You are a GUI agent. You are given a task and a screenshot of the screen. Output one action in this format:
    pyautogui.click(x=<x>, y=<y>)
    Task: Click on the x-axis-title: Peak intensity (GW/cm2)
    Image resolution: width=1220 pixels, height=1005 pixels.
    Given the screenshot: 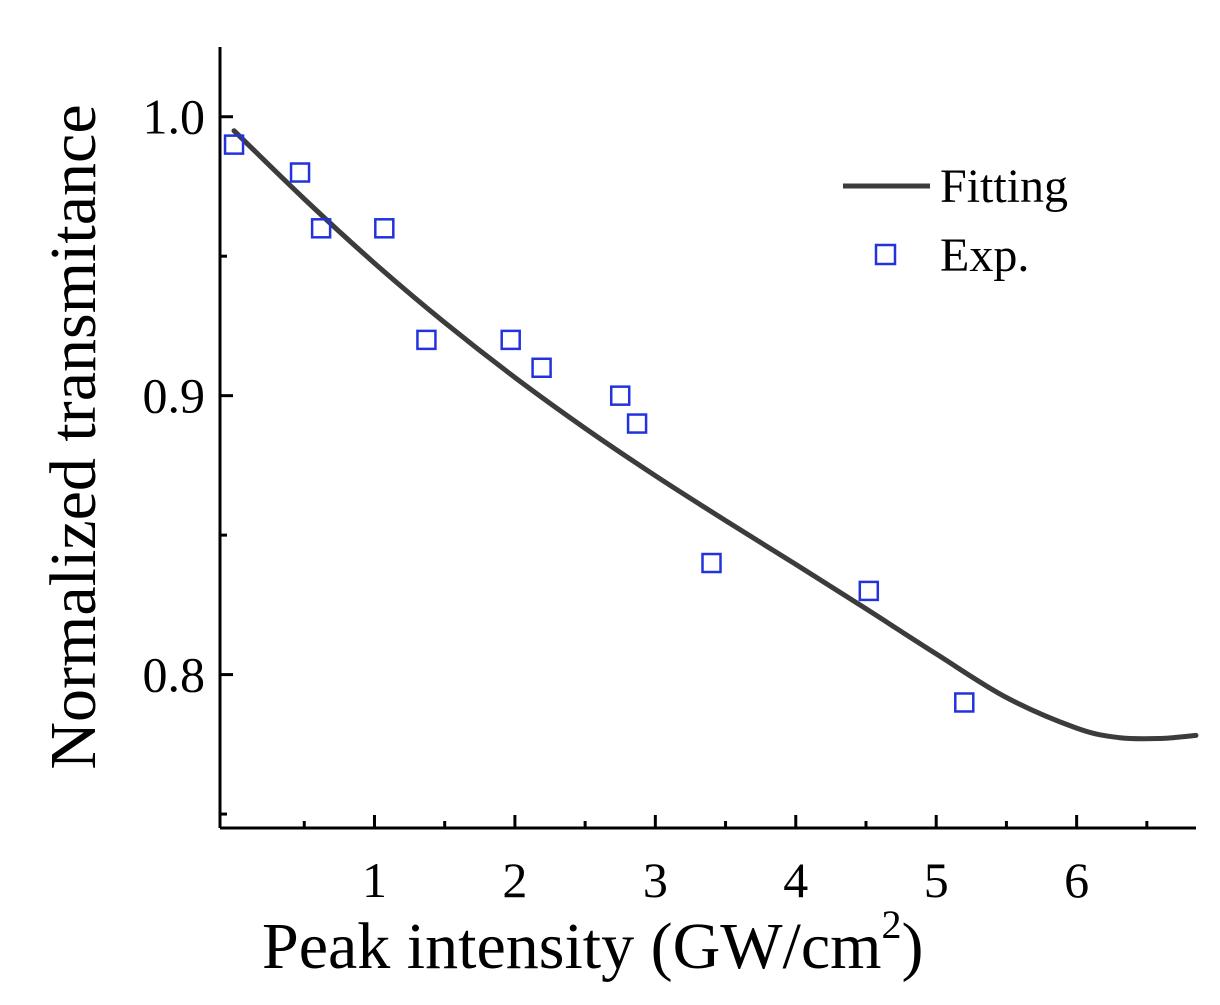 What is the action you would take?
    pyautogui.click(x=593, y=942)
    